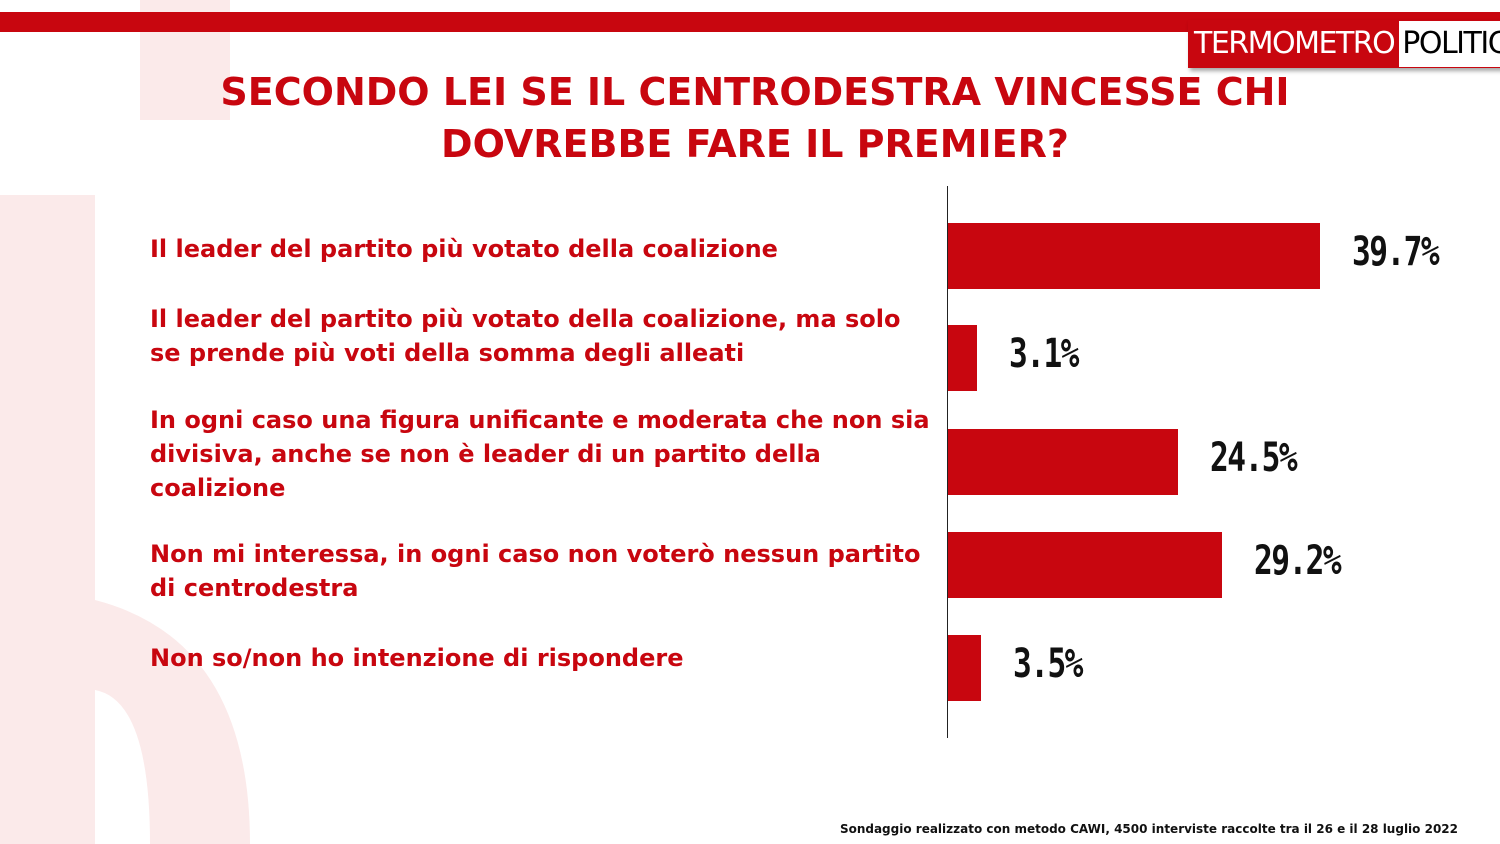 The height and width of the screenshot is (844, 1500). Describe the element at coordinates (1253, 458) in the screenshot. I see `value-label: 24.5%` at that location.